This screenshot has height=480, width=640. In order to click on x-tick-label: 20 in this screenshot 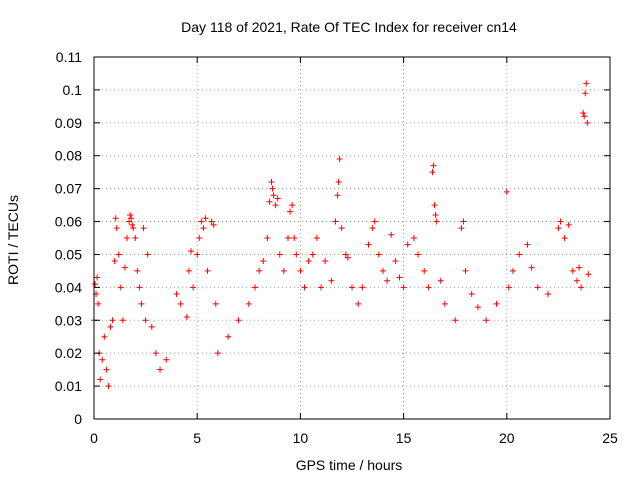, I will do `click(507, 438)`.